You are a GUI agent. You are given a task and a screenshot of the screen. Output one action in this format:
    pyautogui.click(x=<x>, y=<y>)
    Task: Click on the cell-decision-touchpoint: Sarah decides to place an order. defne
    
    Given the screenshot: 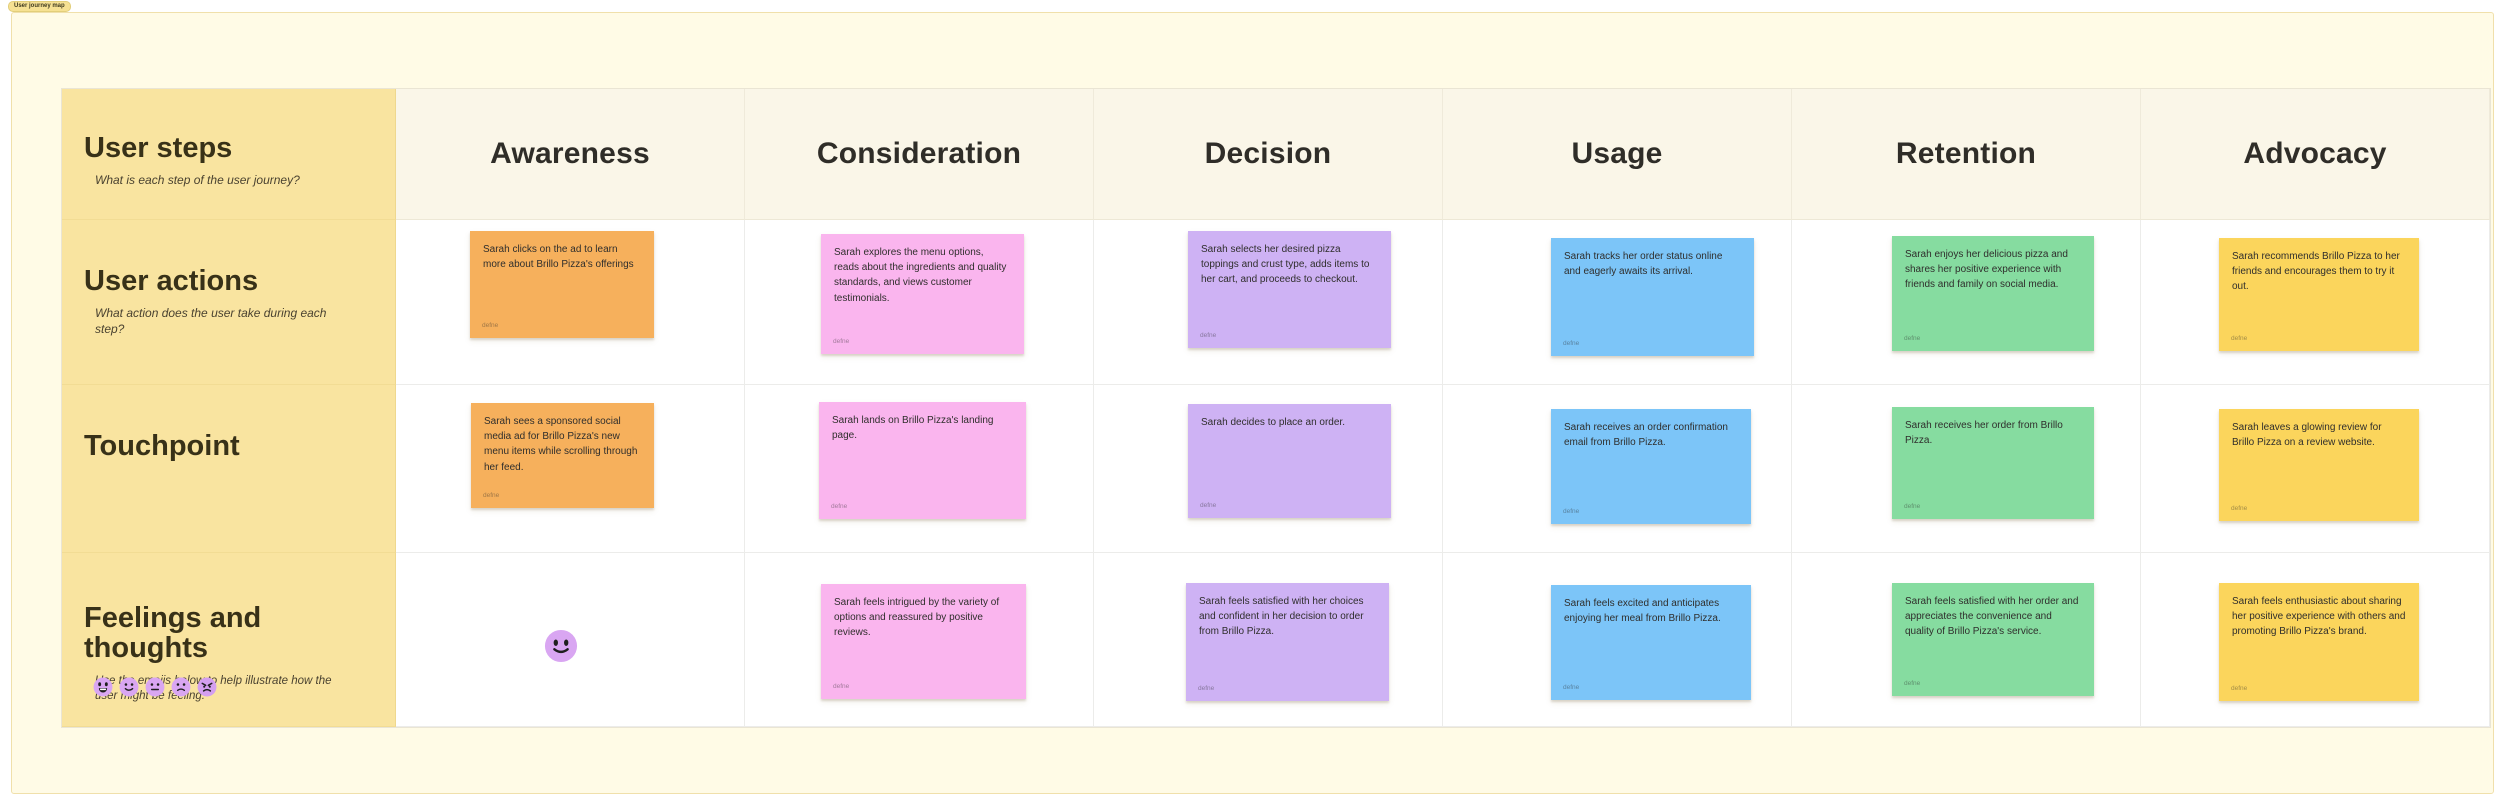 What is the action you would take?
    pyautogui.click(x=1268, y=469)
    